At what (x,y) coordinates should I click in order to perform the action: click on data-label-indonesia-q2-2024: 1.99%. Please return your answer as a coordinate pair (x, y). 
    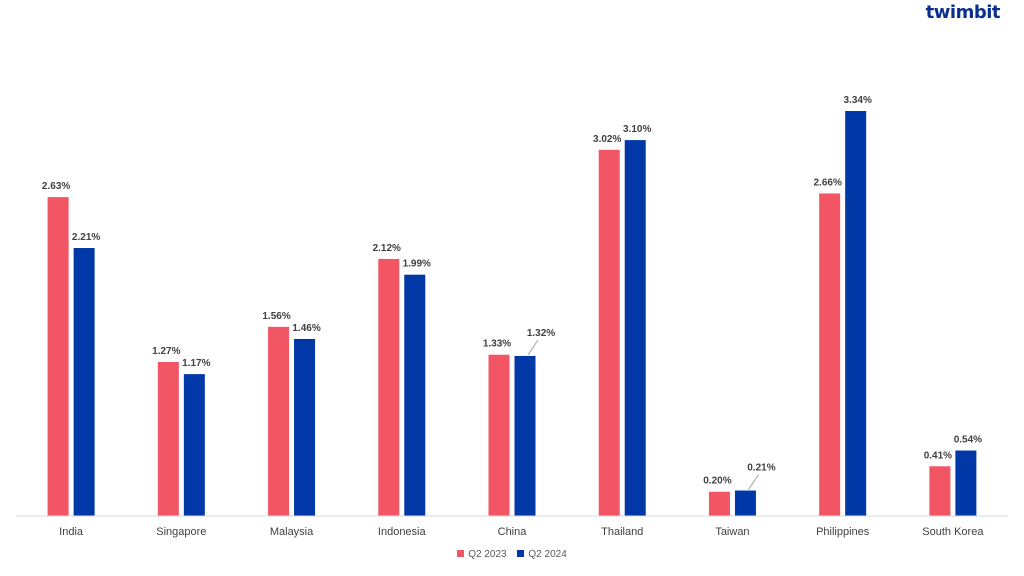
    Looking at the image, I should click on (417, 264).